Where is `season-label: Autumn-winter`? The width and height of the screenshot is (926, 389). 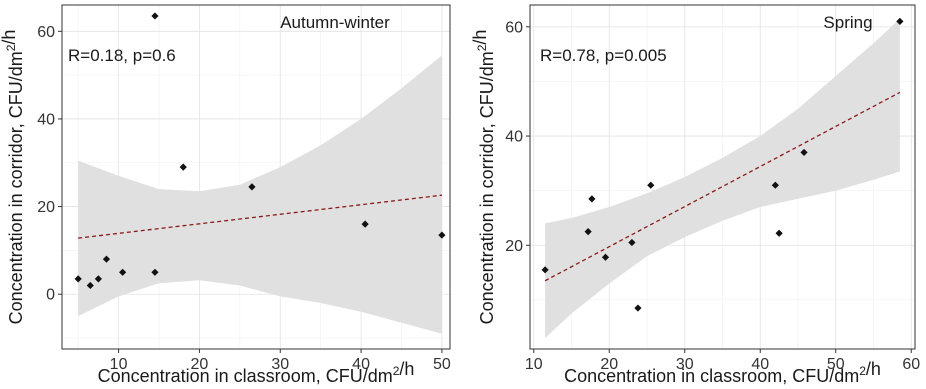
season-label: Autumn-winter is located at coordinates (335, 22).